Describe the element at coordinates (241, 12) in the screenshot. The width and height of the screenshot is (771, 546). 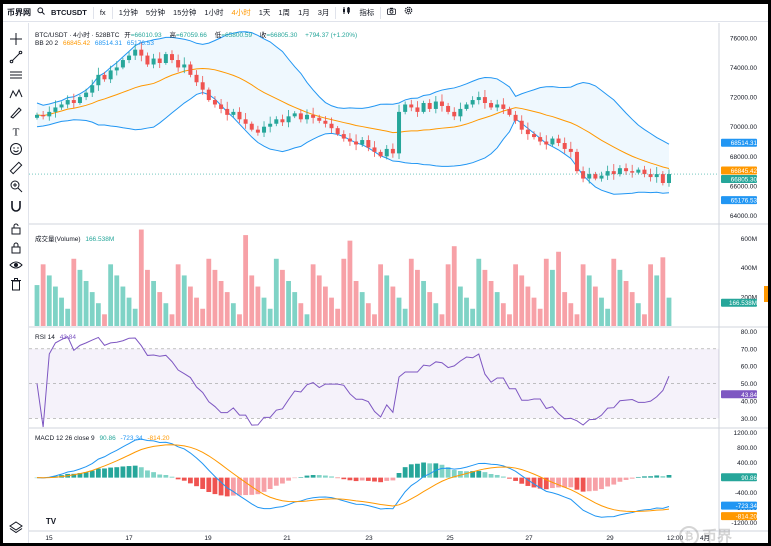
I see `interval-4: 4小时` at that location.